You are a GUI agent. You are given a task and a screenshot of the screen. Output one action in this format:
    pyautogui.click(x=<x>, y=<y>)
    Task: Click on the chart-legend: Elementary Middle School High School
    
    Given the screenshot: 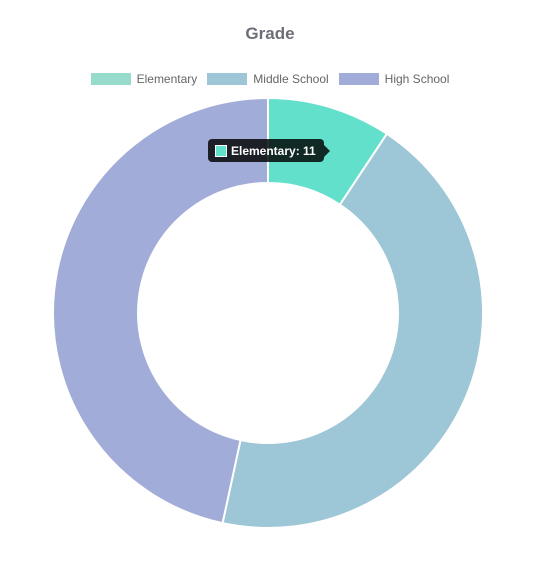 What is the action you would take?
    pyautogui.click(x=270, y=79)
    